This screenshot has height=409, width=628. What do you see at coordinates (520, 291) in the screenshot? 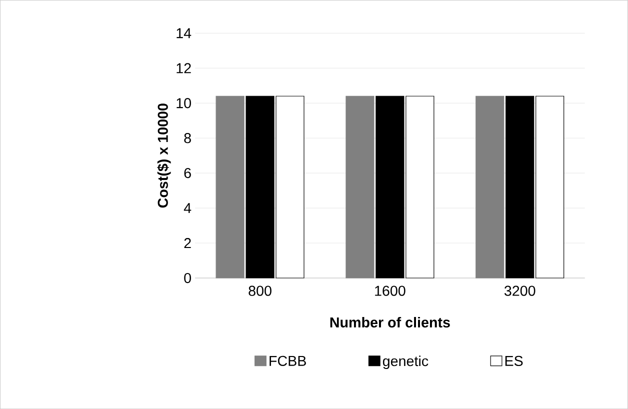
I see `x-tick-label: 3200` at bounding box center [520, 291].